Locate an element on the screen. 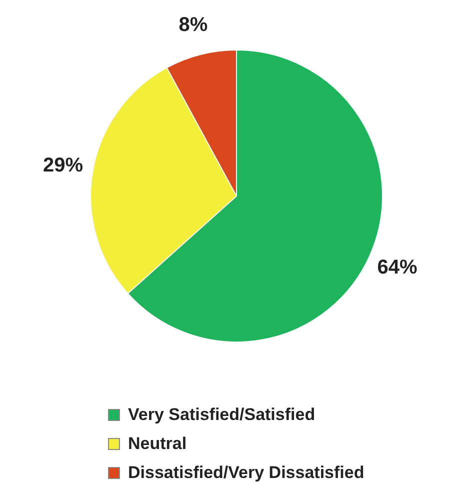 Image resolution: width=473 pixels, height=501 pixels. data-label: 8% is located at coordinates (193, 25).